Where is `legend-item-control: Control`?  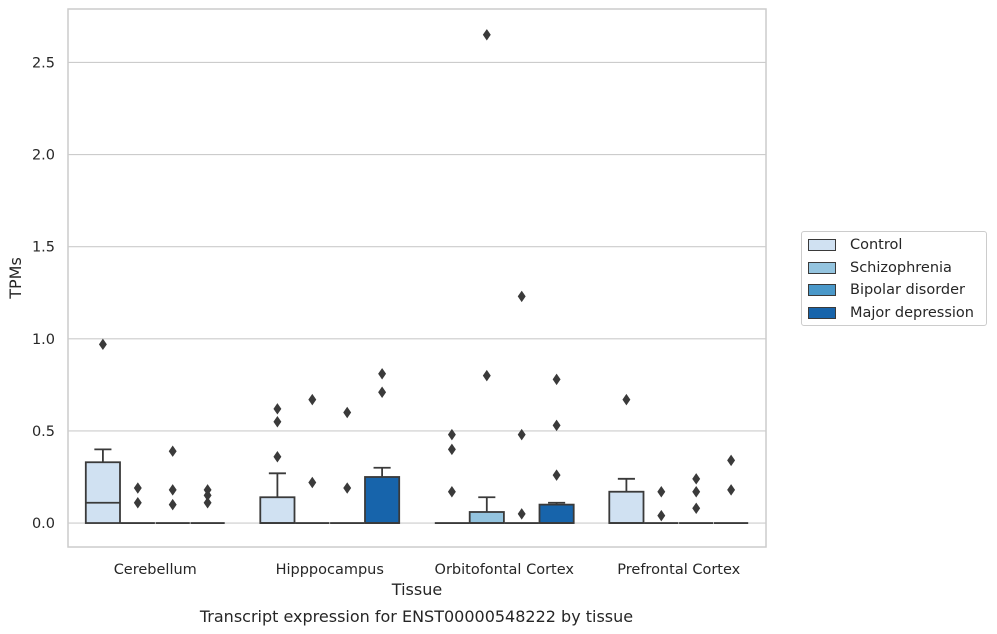
legend-item-control: Control is located at coordinates (855, 245).